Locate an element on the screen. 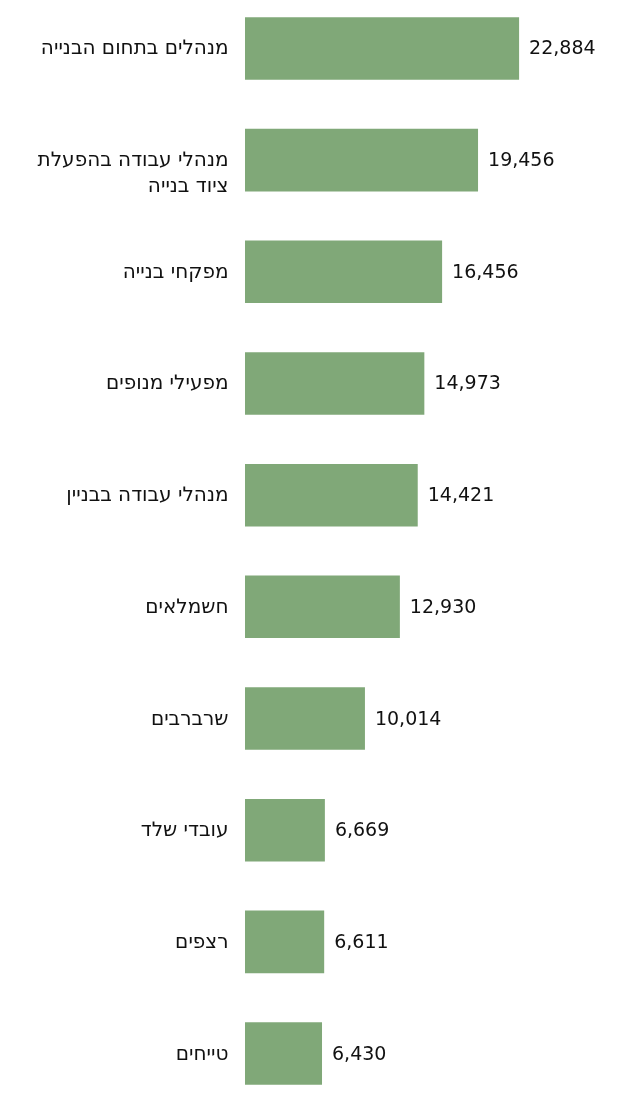 This screenshot has width=626, height=1096. y-tick-label: מפקחי בנייה is located at coordinates (175, 270).